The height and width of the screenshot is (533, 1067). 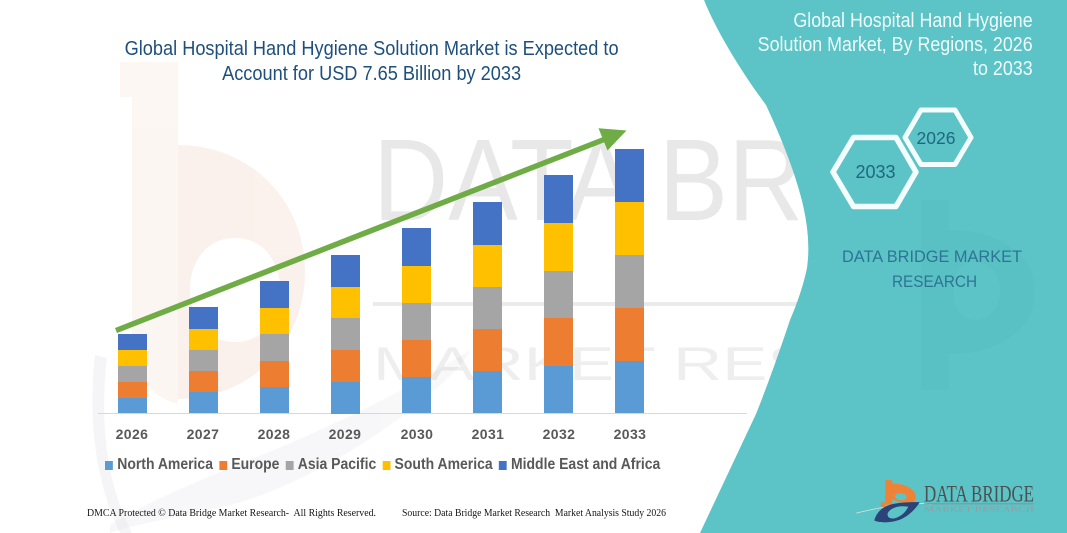 What do you see at coordinates (979, 509) in the screenshot?
I see `svg-text: MARKET RESEARCH` at bounding box center [979, 509].